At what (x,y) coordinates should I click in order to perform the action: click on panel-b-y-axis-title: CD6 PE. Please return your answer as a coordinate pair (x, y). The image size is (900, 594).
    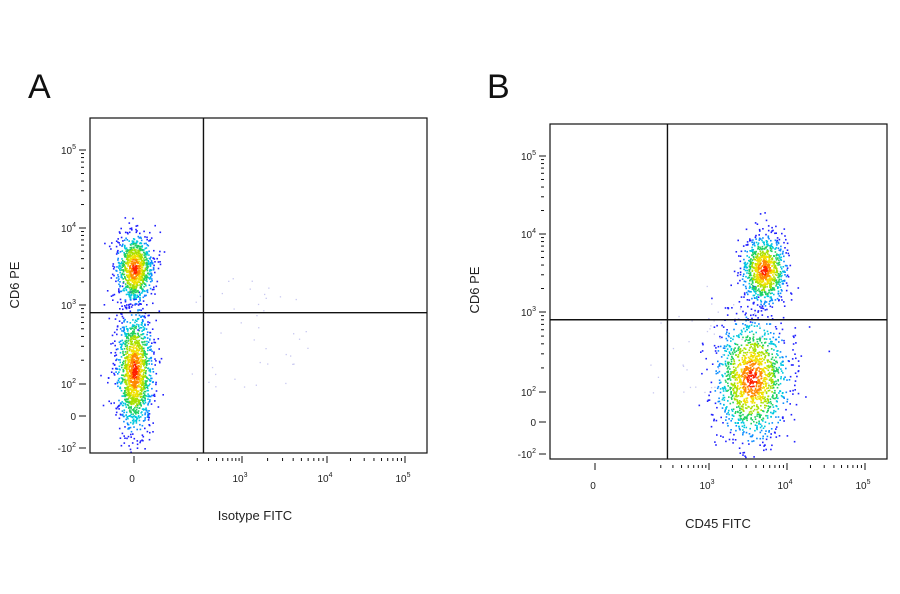
    Looking at the image, I should click on (474, 289).